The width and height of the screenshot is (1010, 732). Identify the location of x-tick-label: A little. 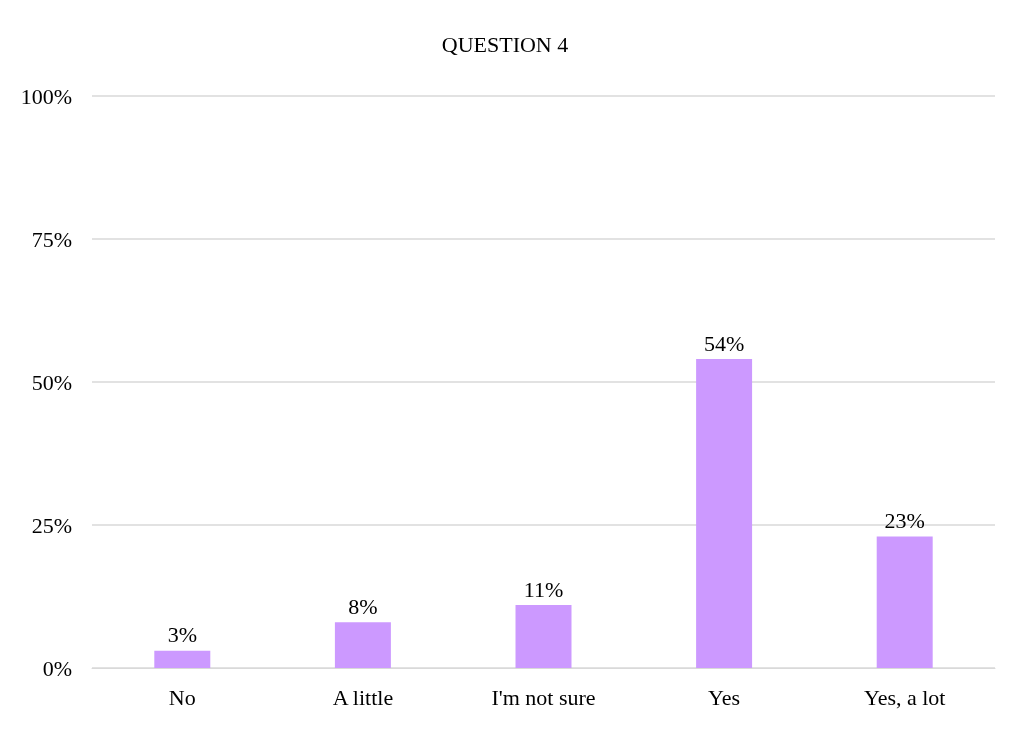
(363, 697).